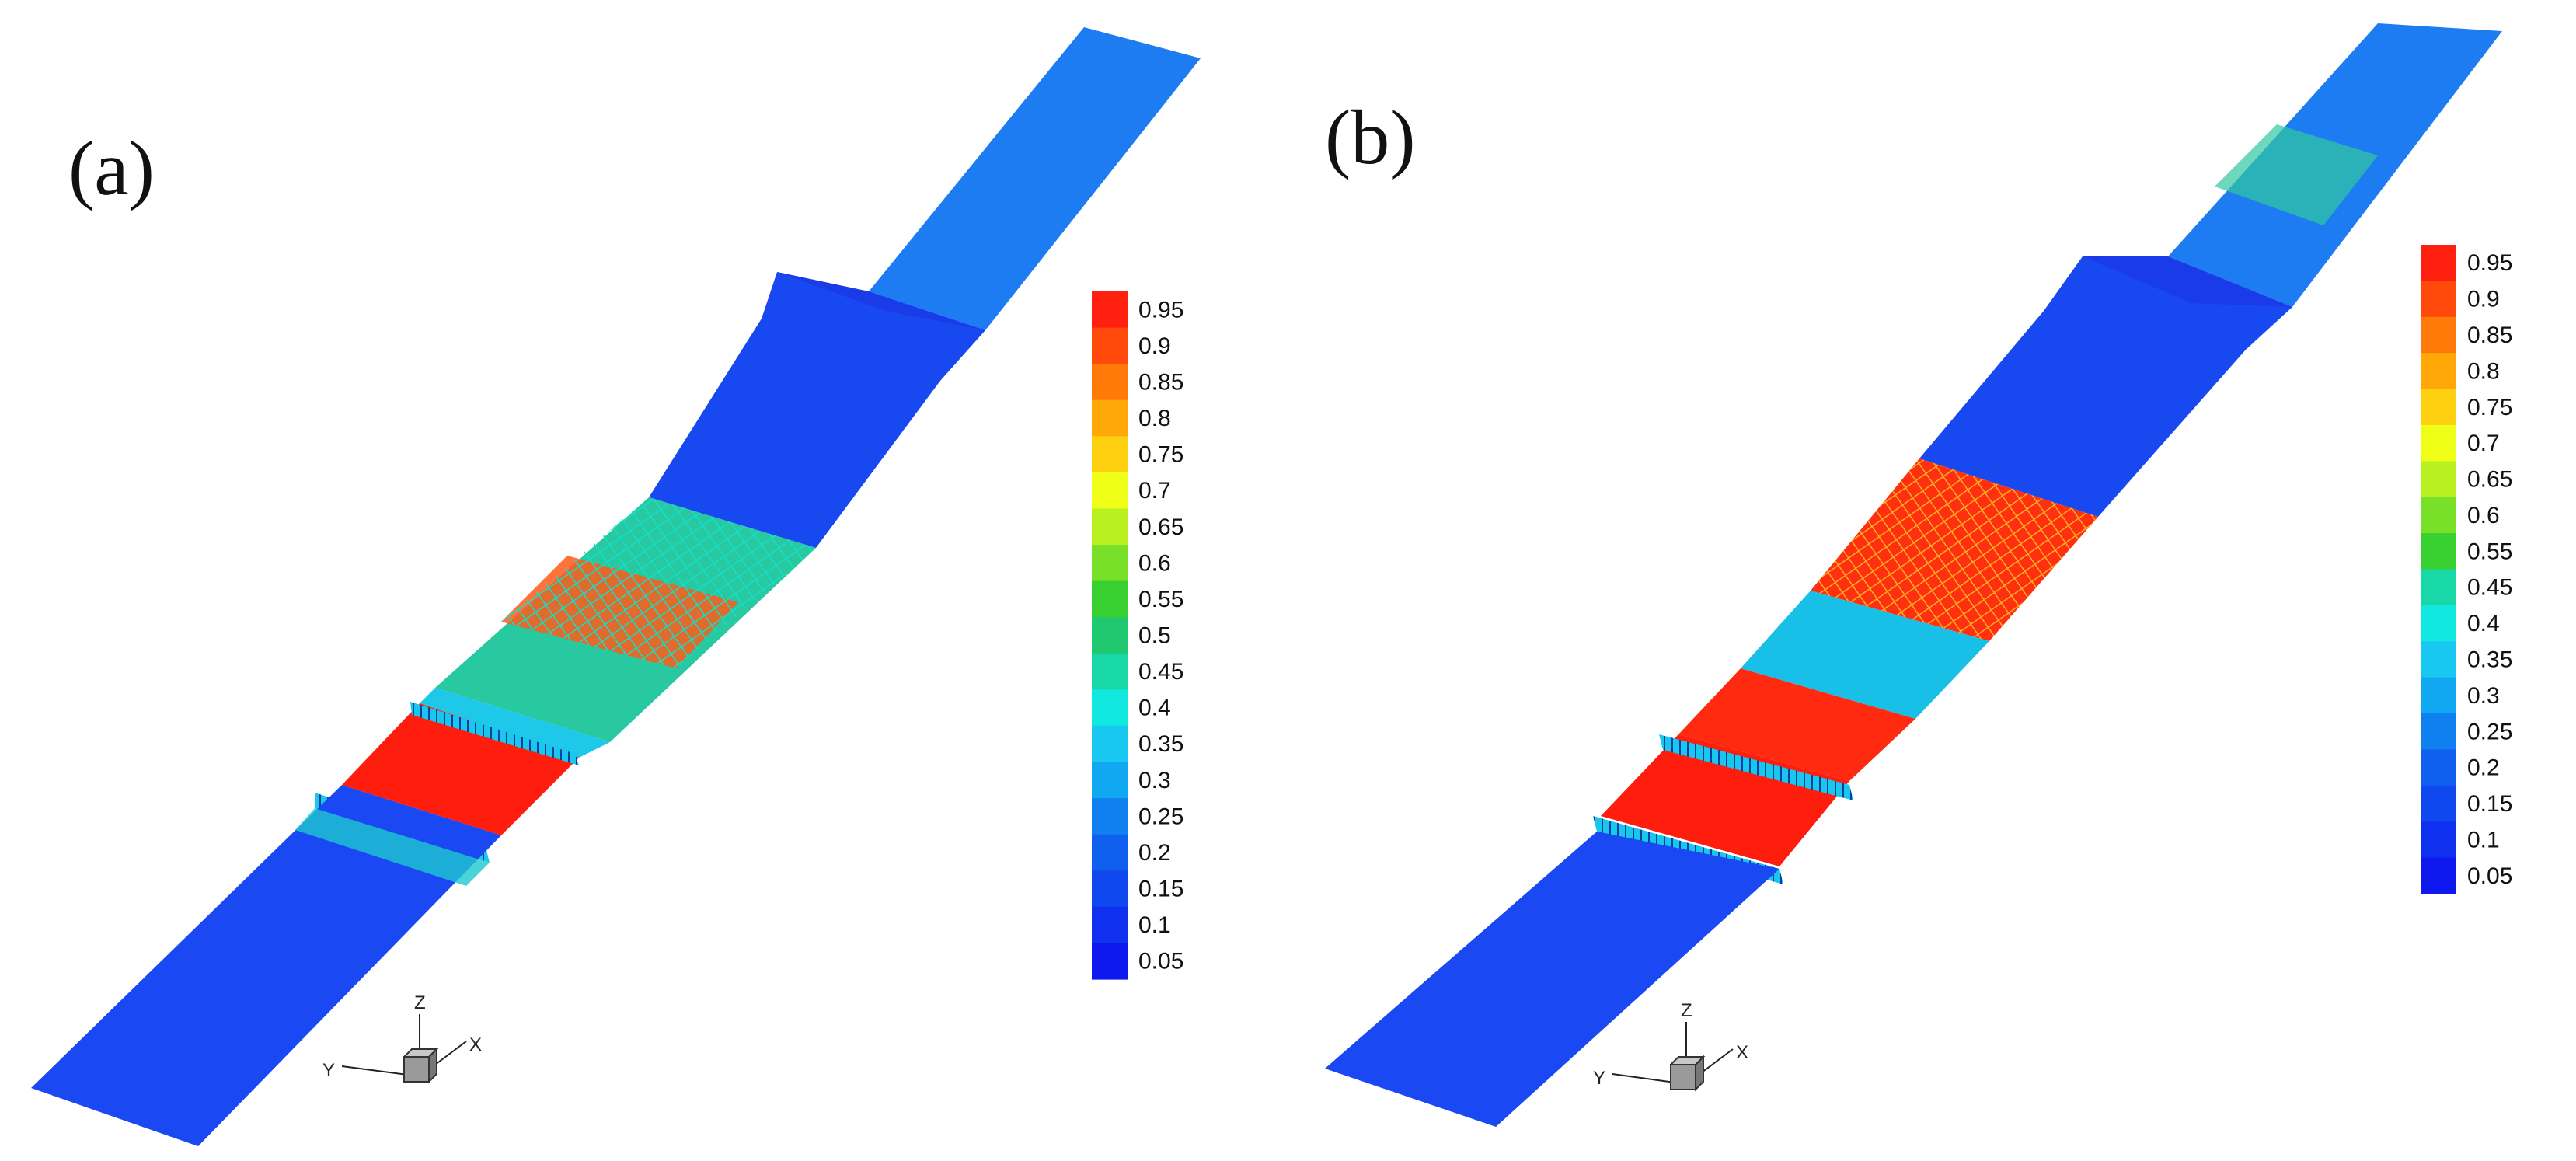 Image resolution: width=2576 pixels, height=1161 pixels. I want to click on panel-b-mid-zone, so click(1865, 655).